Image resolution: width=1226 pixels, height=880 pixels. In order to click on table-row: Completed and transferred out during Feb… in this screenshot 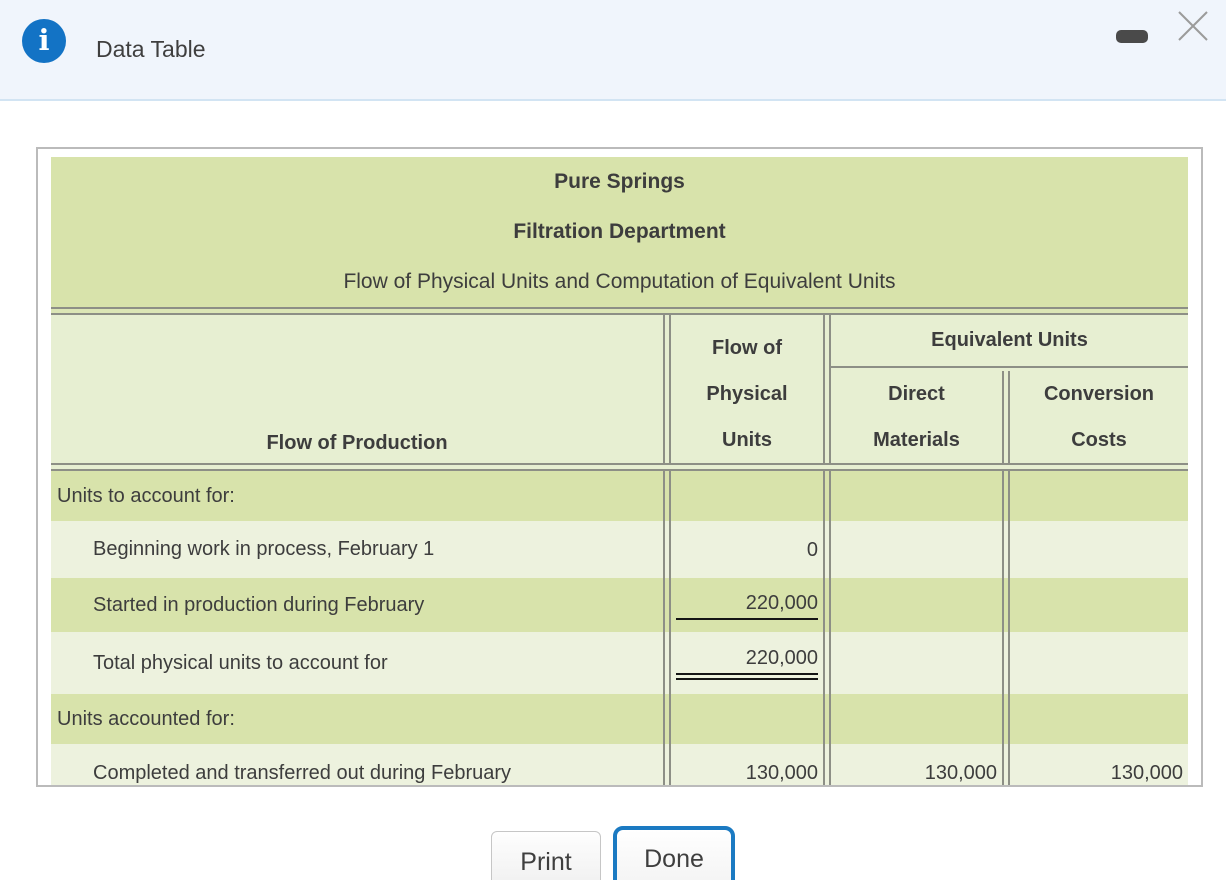, I will do `click(619, 764)`.